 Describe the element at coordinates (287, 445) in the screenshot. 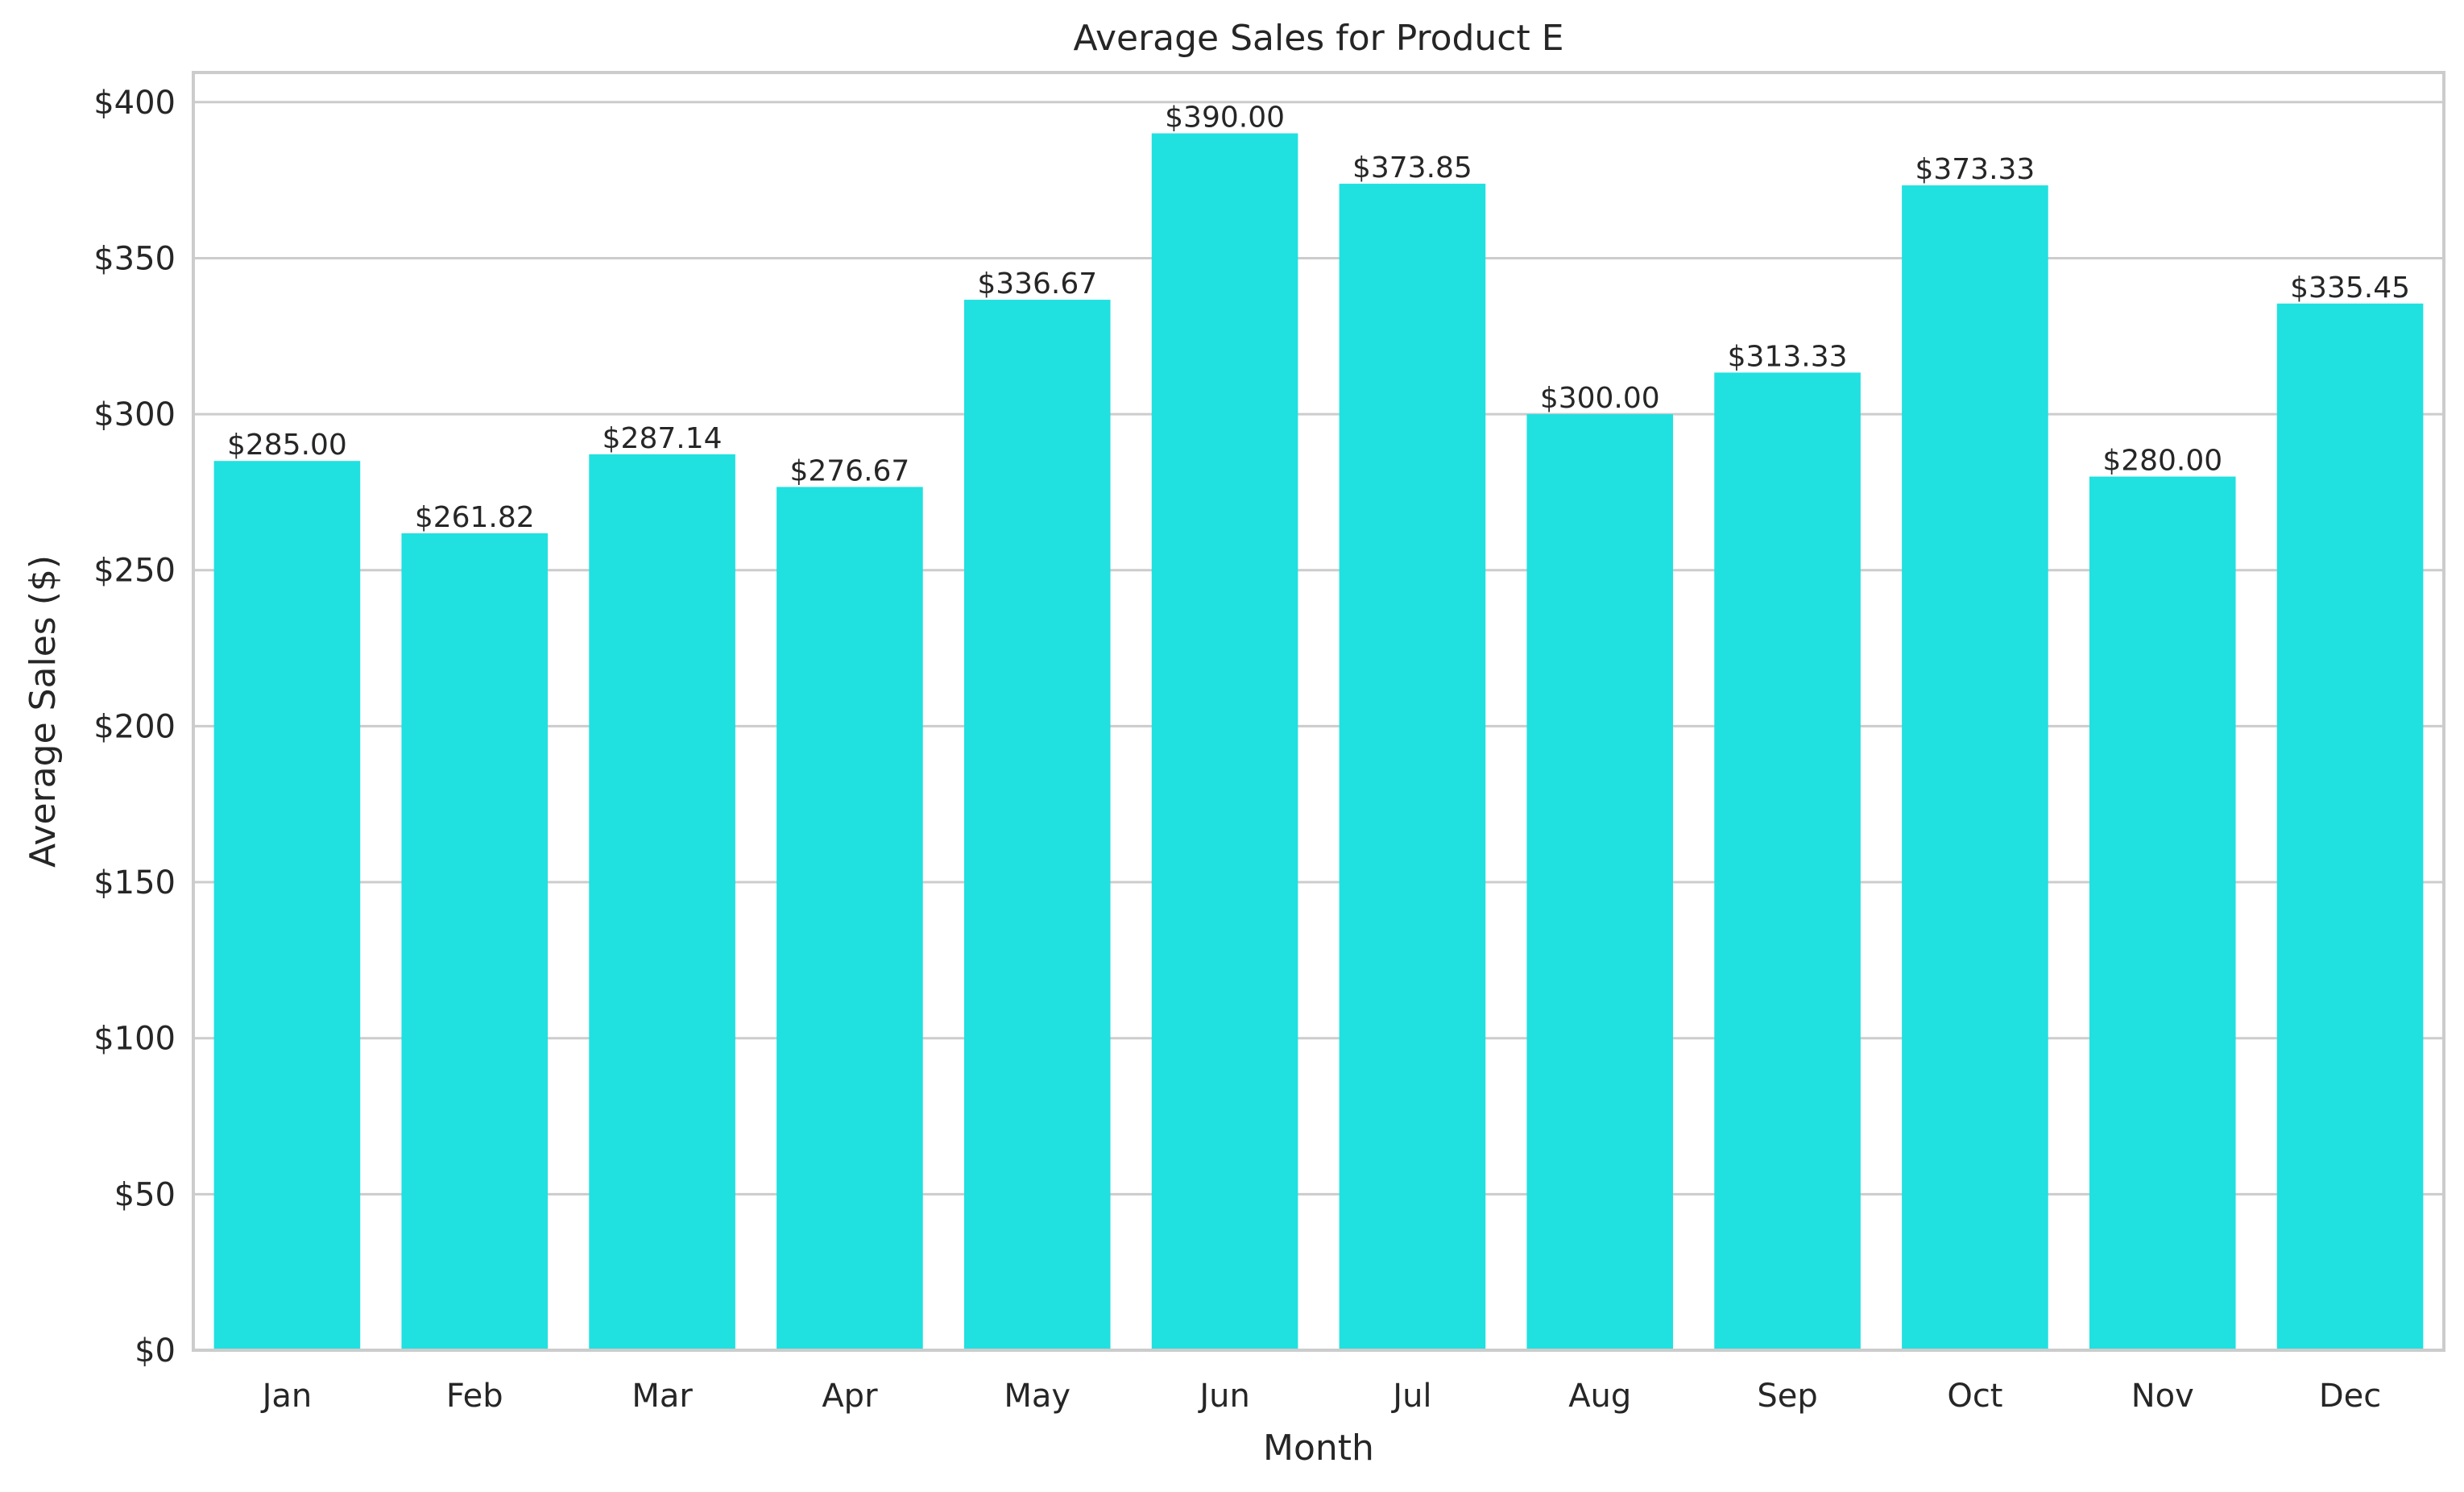

I see `data-label: $285.00` at that location.